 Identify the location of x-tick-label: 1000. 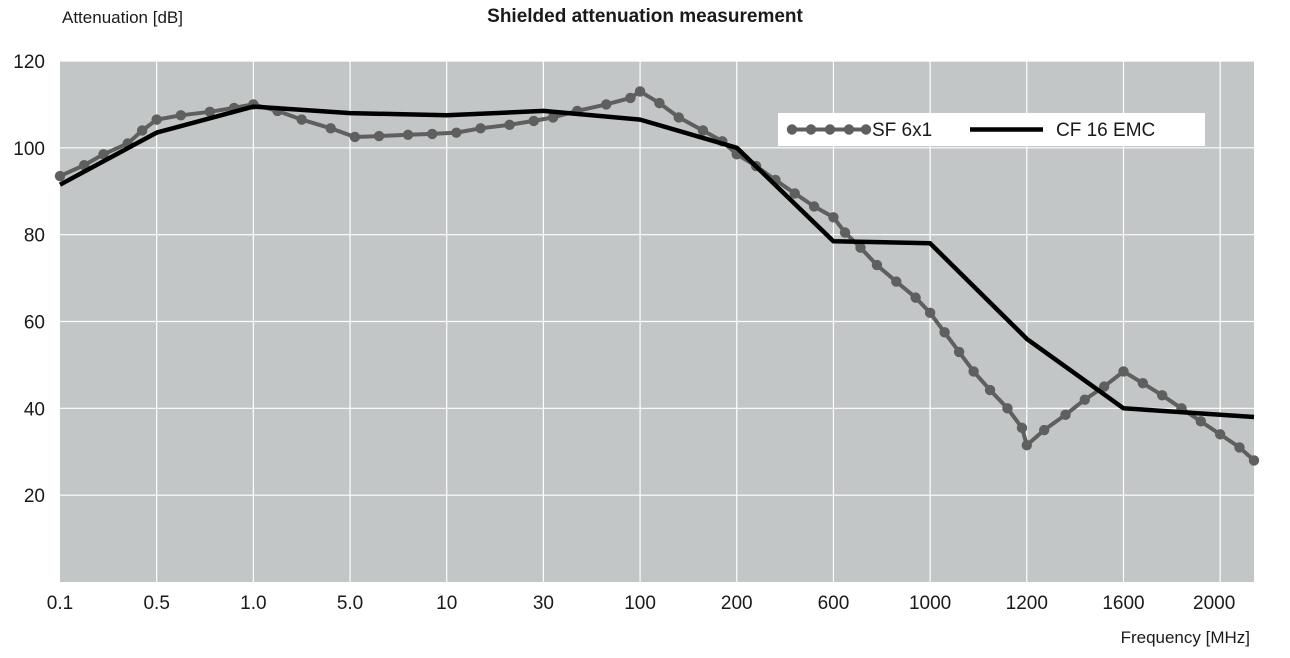
(930, 603).